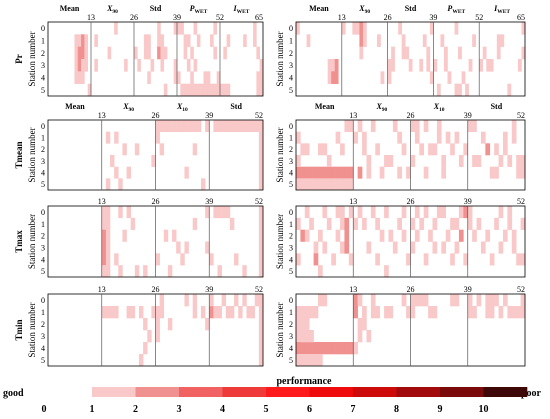  What do you see at coordinates (91, 17) in the screenshot?
I see `x-tick-label: 13` at bounding box center [91, 17].